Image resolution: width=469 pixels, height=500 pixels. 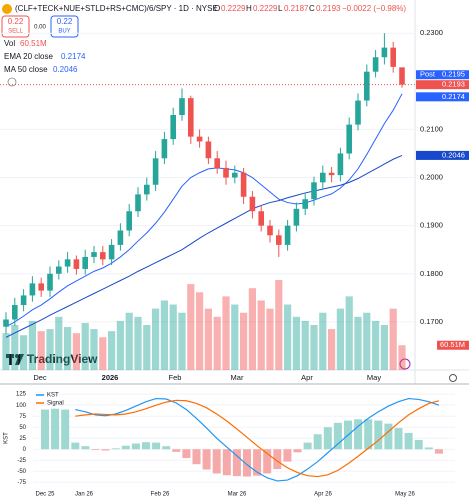 What do you see at coordinates (65, 69) in the screenshot?
I see `ma-value: 0.2046` at bounding box center [65, 69].